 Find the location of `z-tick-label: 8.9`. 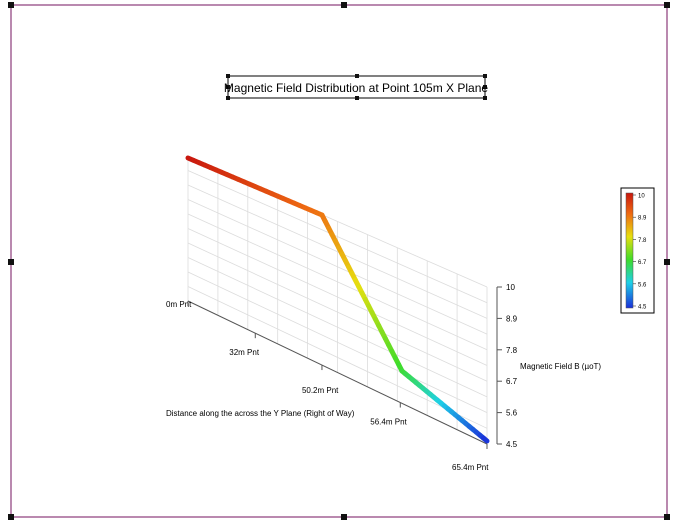

z-tick-label: 8.9 is located at coordinates (512, 318).